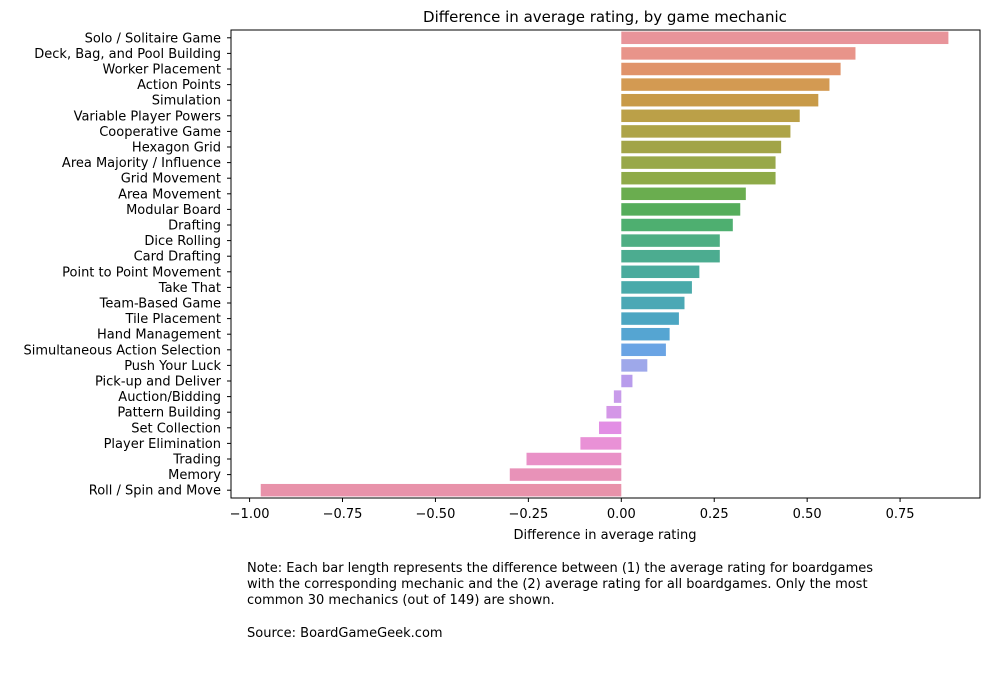  What do you see at coordinates (169, 397) in the screenshot?
I see `y-tick-label: Auction/Bidding` at bounding box center [169, 397].